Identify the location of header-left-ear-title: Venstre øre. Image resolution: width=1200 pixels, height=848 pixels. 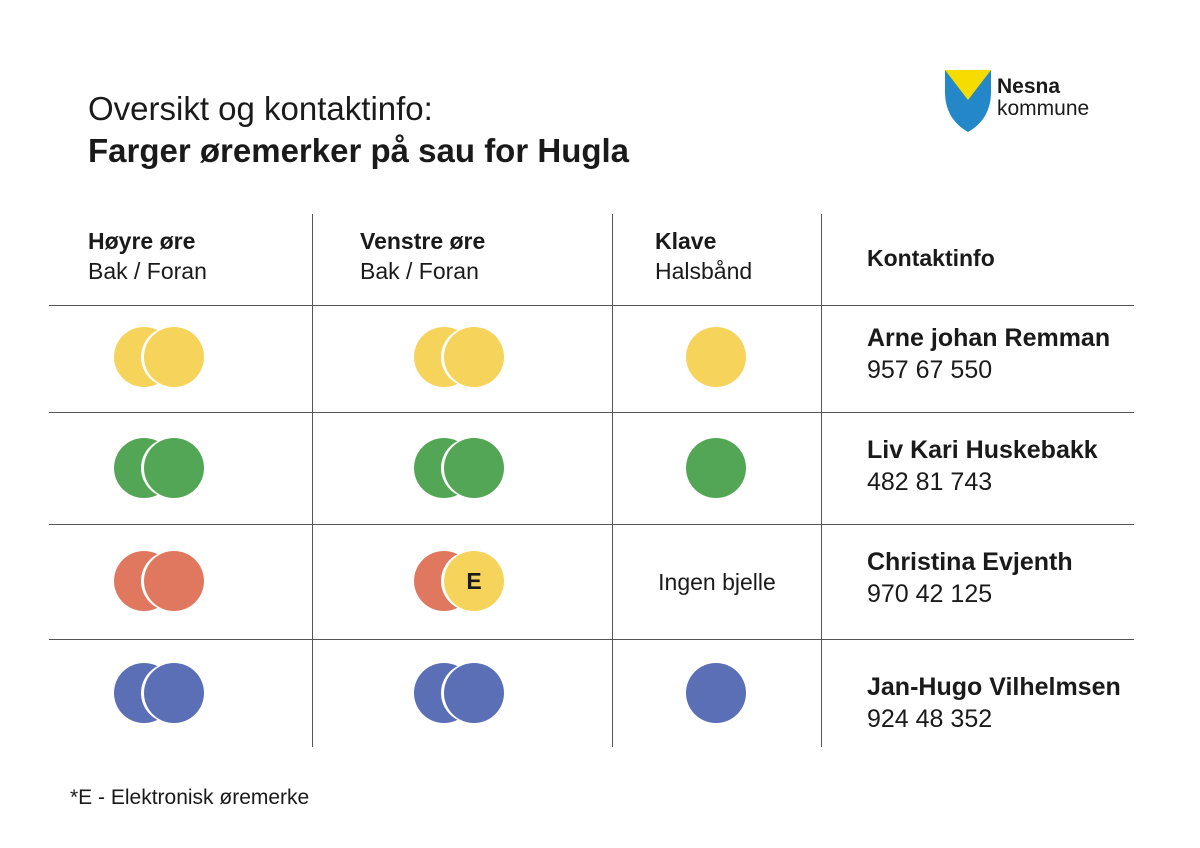
(423, 241).